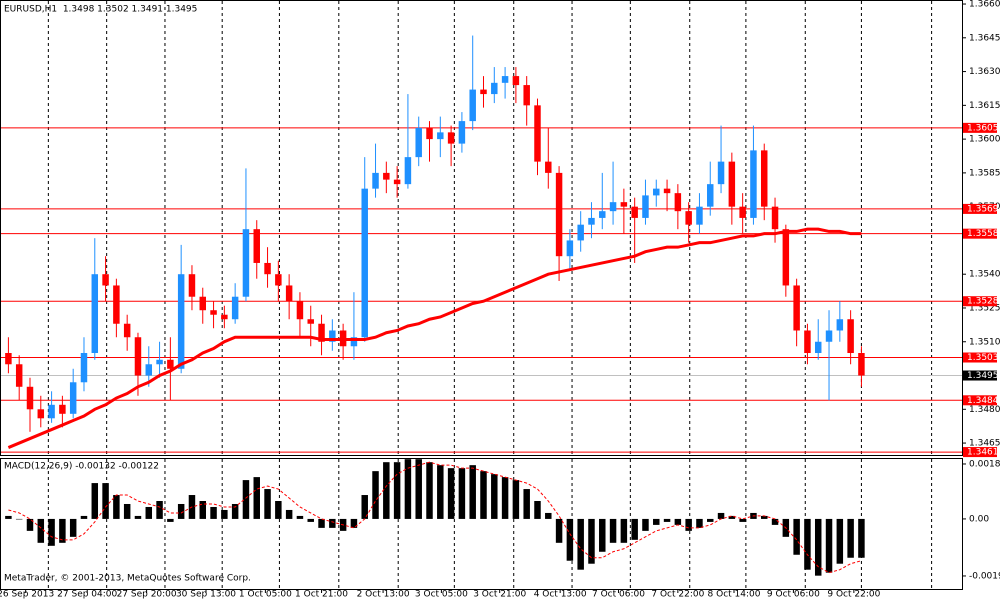  Describe the element at coordinates (984, 173) in the screenshot. I see `y-tick-label: 1.3585` at that location.